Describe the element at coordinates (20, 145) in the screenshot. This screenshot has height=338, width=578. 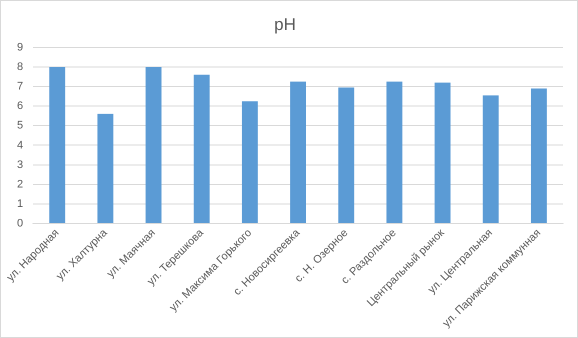
I see `y-tick-label: 4` at that location.